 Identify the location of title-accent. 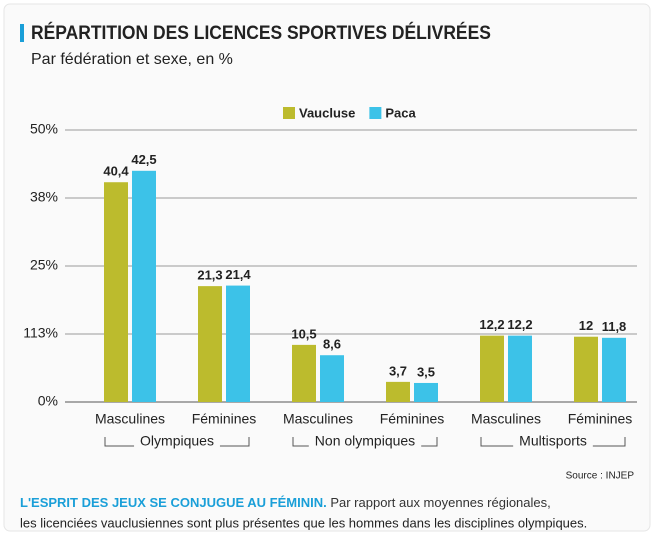
(22, 33).